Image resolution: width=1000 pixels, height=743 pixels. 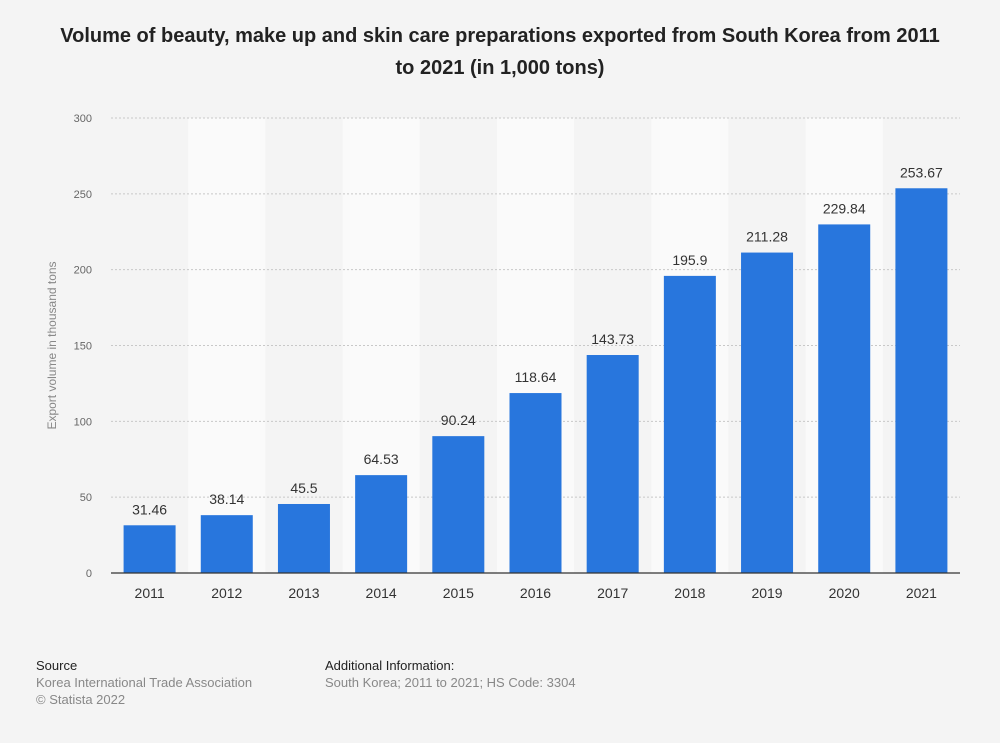 What do you see at coordinates (381, 593) in the screenshot?
I see `x-tick-label: 2014` at bounding box center [381, 593].